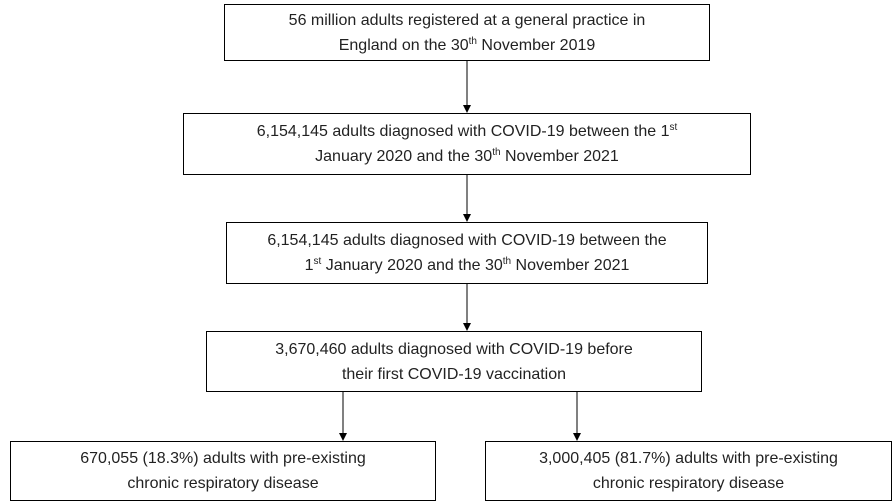 Image resolution: width=893 pixels, height=501 pixels. I want to click on text: their first COVID-19 vaccination, so click(454, 374).